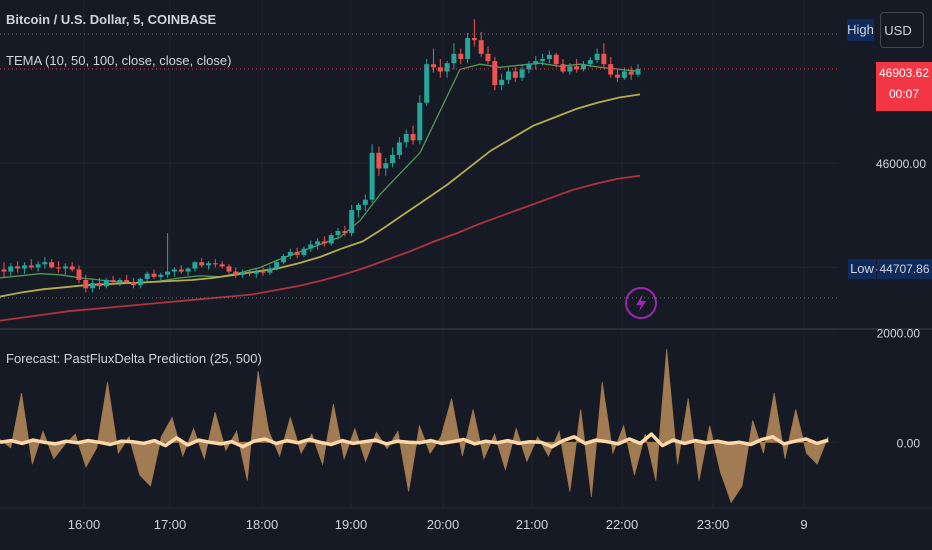 This screenshot has height=550, width=932. I want to click on time-tick-label: 20:00, so click(443, 524).